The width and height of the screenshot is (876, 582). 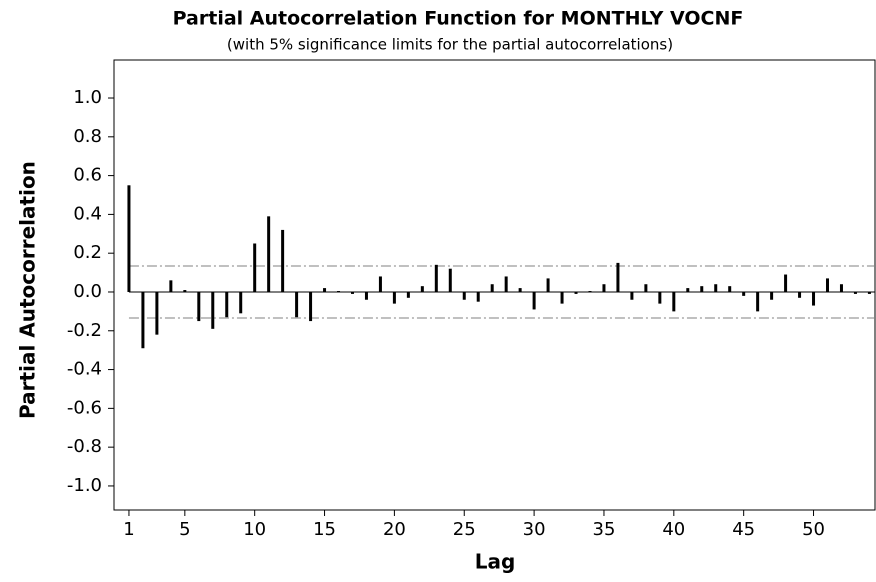 I want to click on x-axis-label: Lag, so click(x=495, y=562).